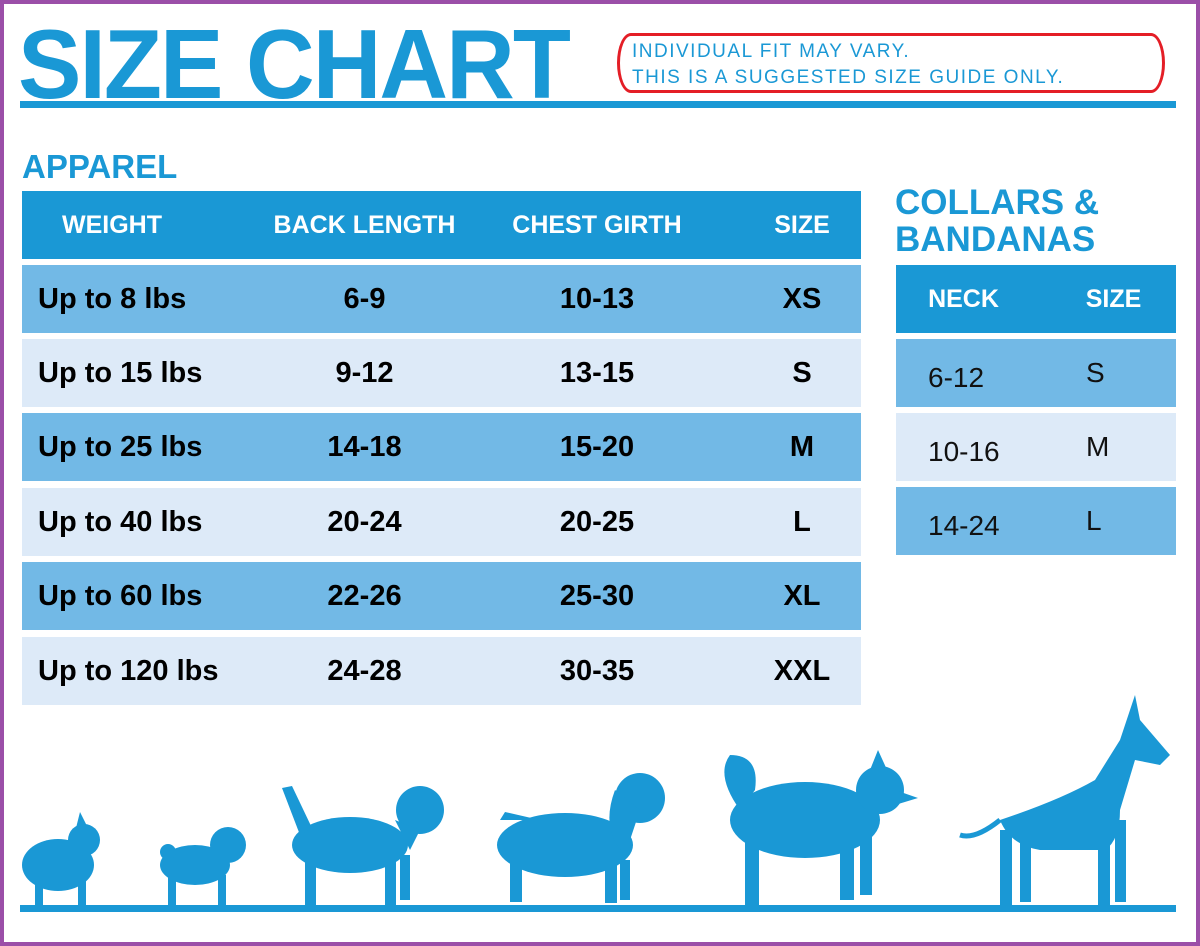 Image resolution: width=1200 pixels, height=946 pixels. What do you see at coordinates (128, 670) in the screenshot?
I see `table-cell: Up to 120 lbs` at bounding box center [128, 670].